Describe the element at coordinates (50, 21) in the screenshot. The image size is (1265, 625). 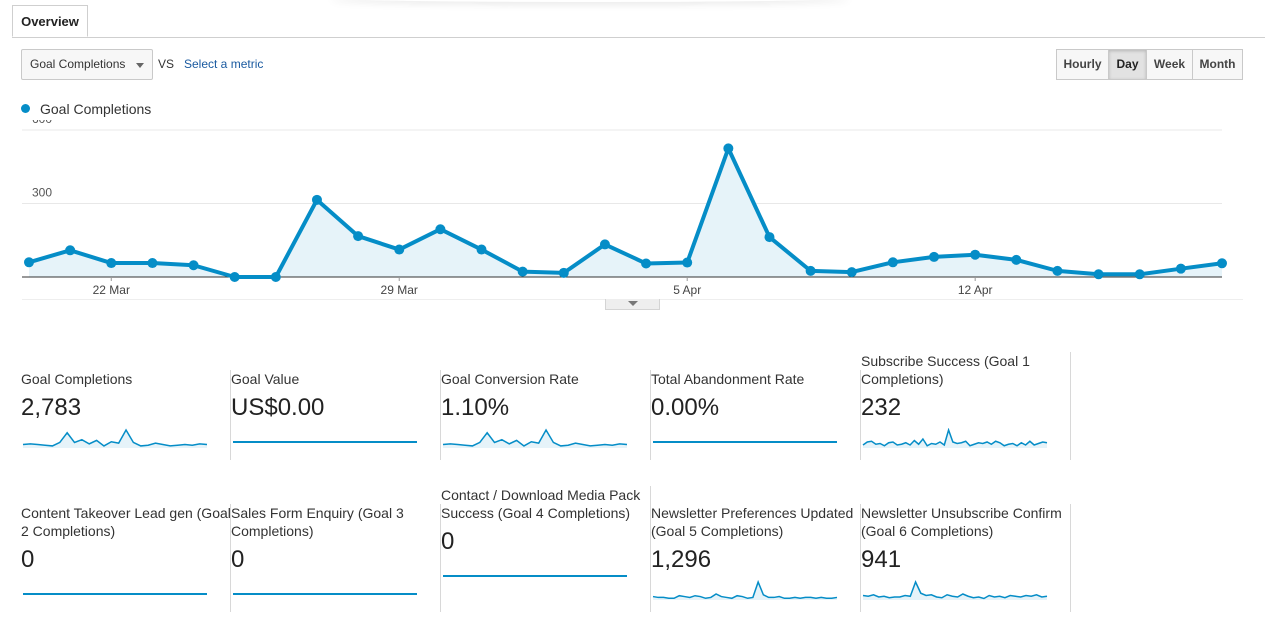
I see `tab-overview: Overview` at that location.